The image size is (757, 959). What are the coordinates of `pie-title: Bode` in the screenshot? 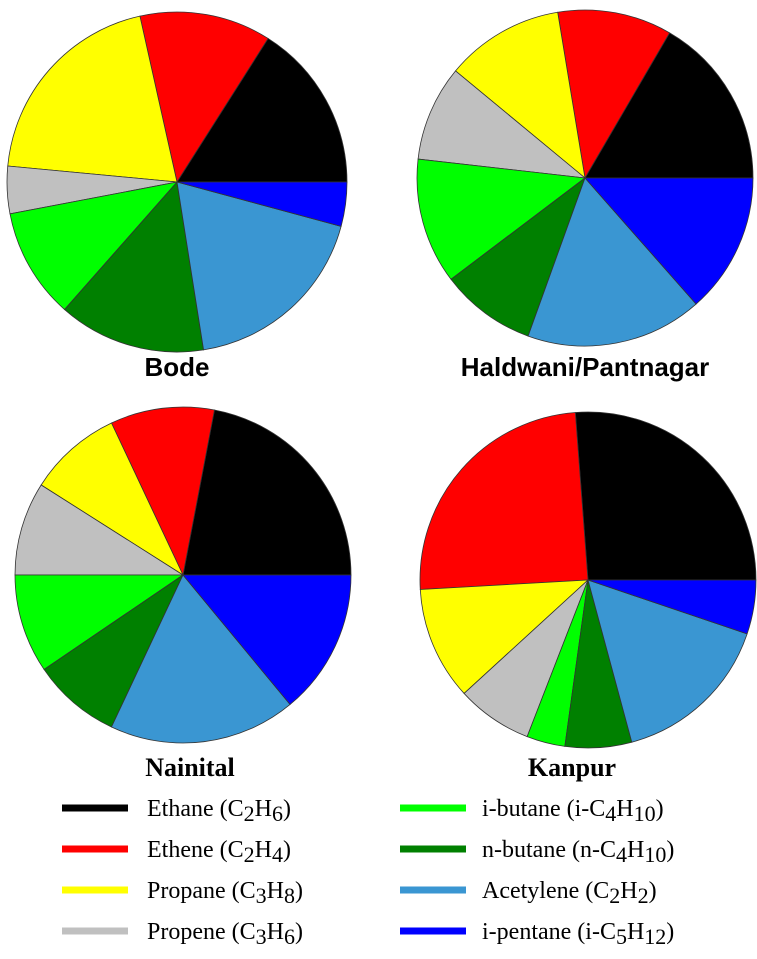 It's located at (177, 367).